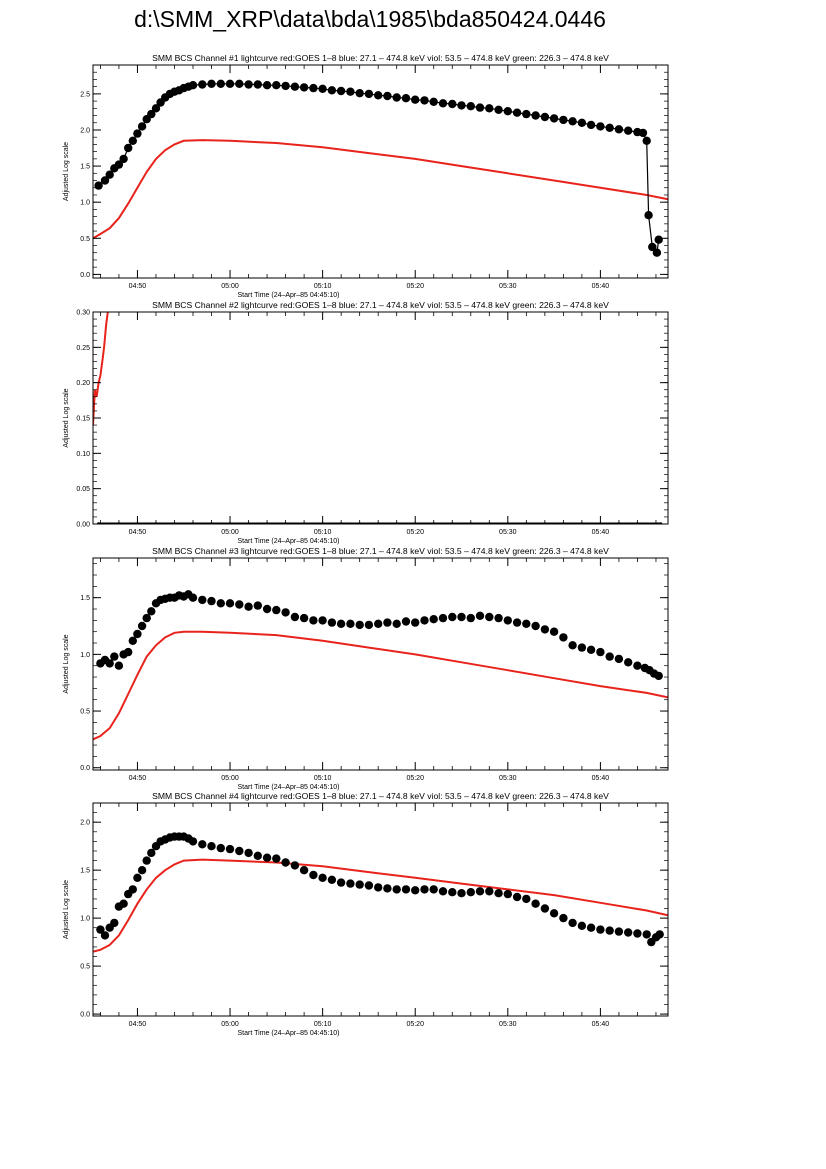 This screenshot has width=826, height=1169. What do you see at coordinates (83, 489) in the screenshot?
I see `y-tick-label: 0.05` at bounding box center [83, 489].